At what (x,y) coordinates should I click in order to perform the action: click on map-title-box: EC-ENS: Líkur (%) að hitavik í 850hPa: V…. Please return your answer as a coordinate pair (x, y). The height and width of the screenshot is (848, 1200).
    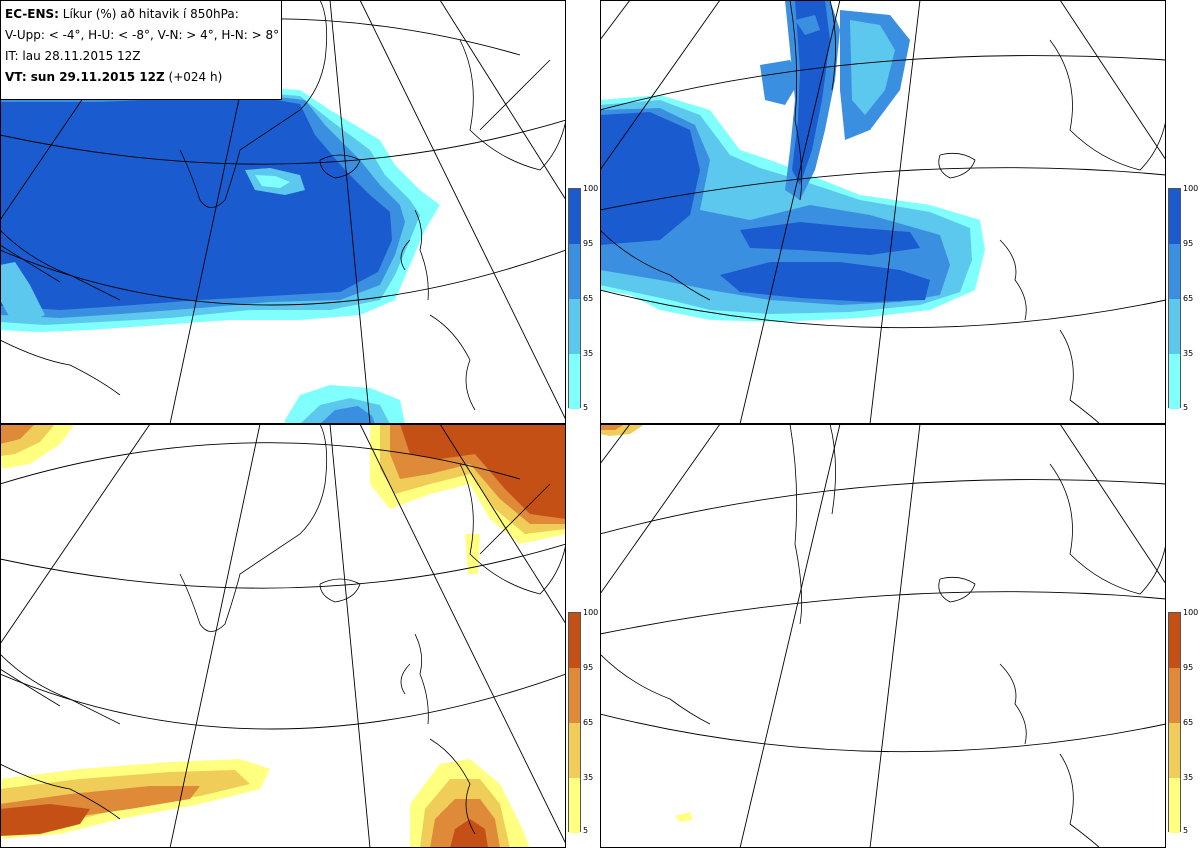
    Looking at the image, I should click on (141, 50).